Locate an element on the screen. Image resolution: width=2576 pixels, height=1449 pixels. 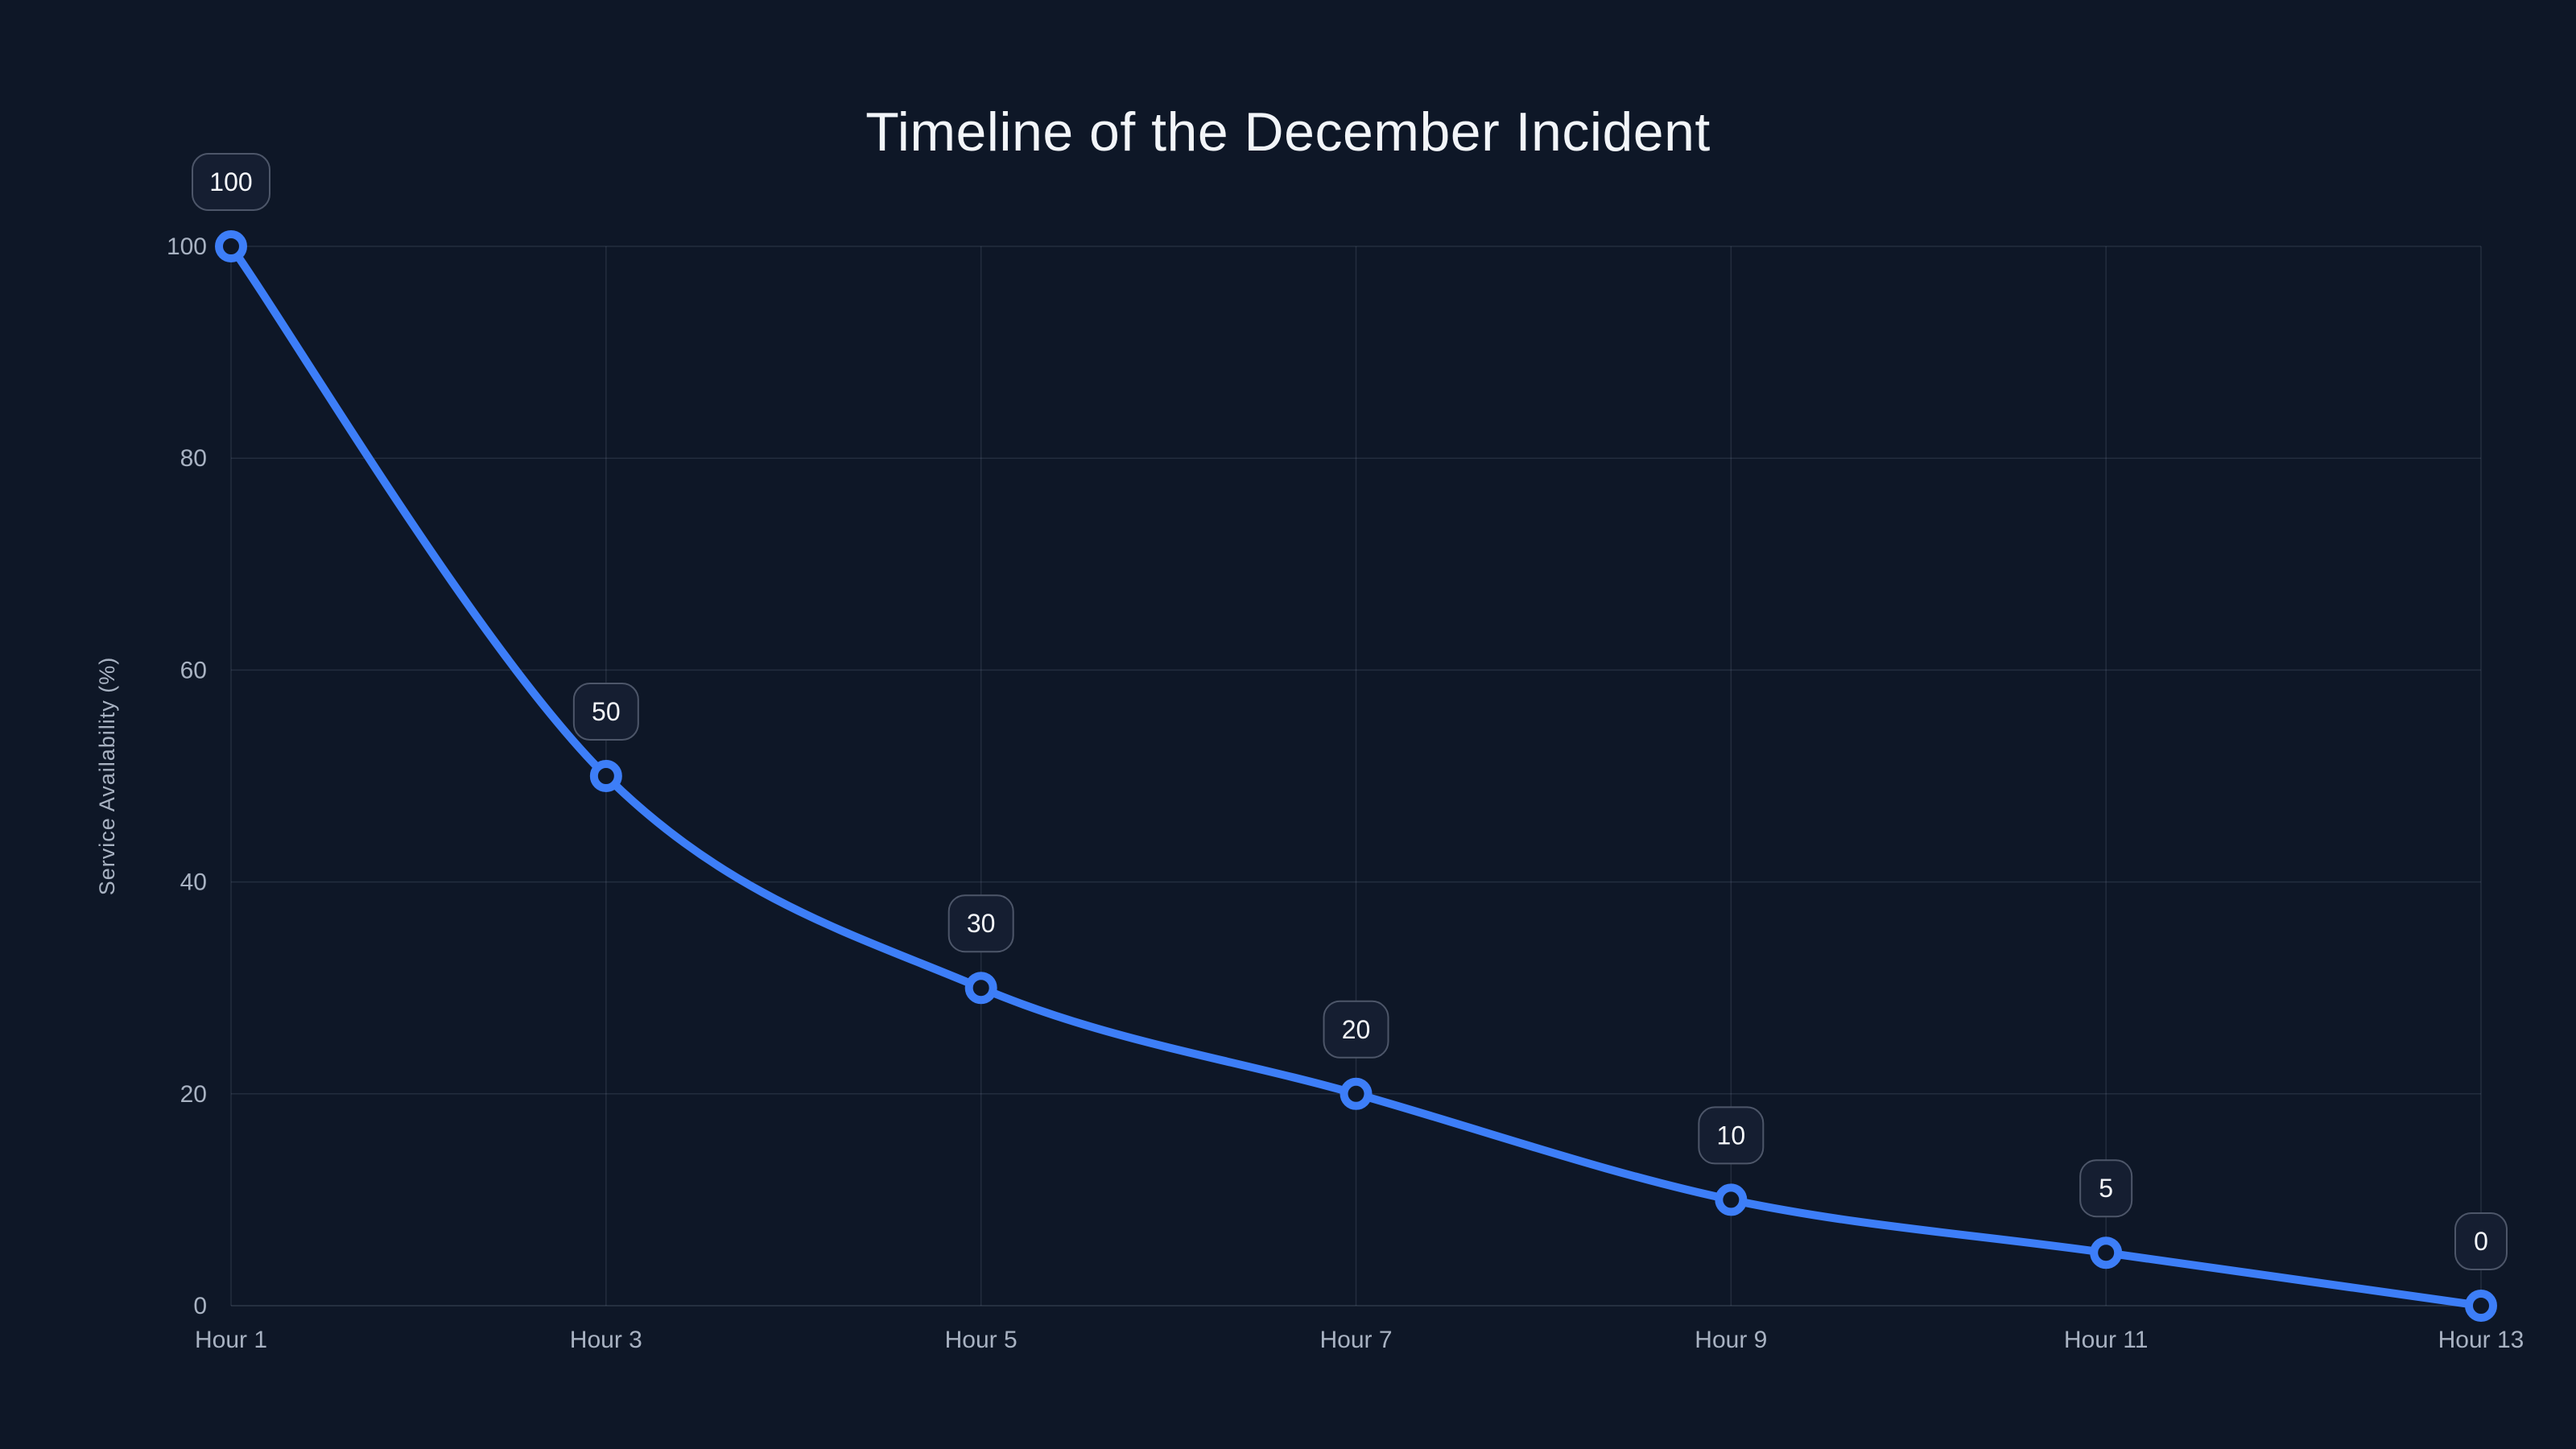
data-label-text: 0 is located at coordinates (2481, 1241).